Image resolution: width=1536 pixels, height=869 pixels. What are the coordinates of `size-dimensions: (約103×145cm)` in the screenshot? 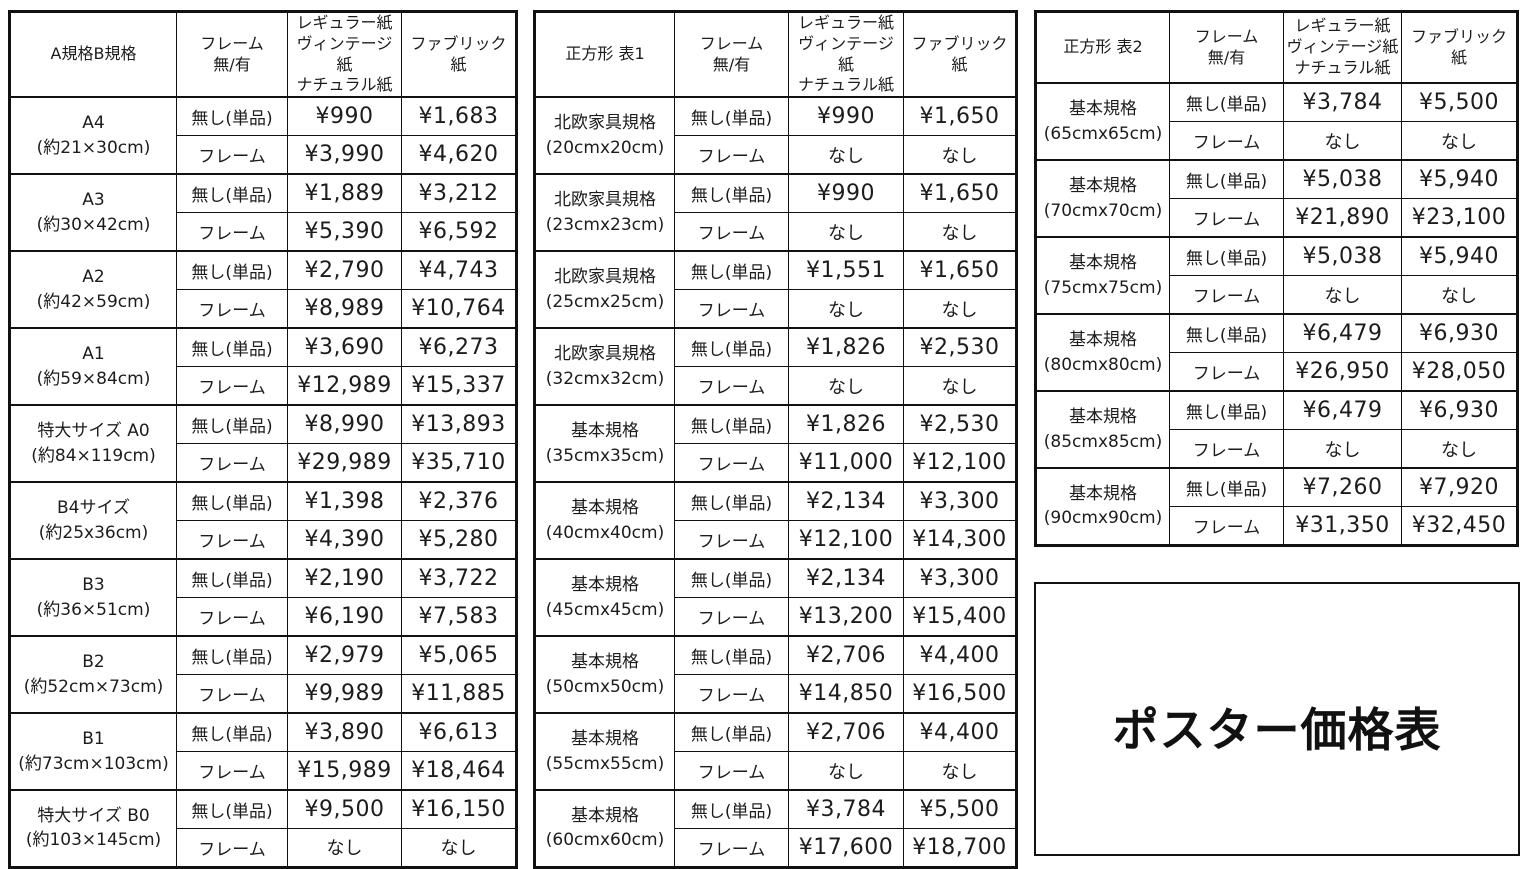 It's located at (93, 840).